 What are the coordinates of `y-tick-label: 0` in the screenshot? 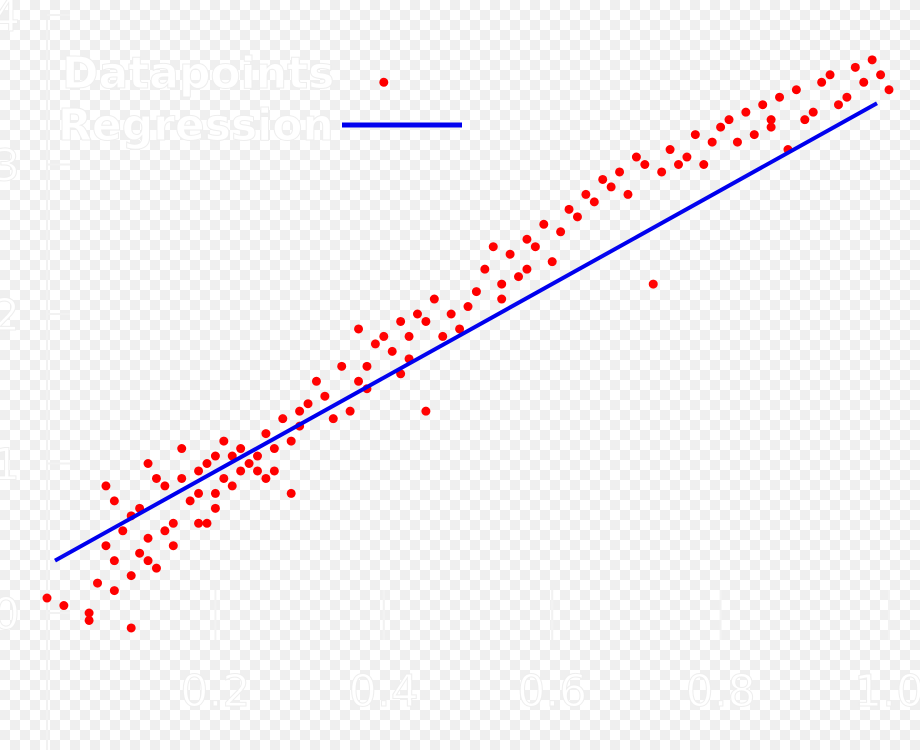 It's located at (10, 614).